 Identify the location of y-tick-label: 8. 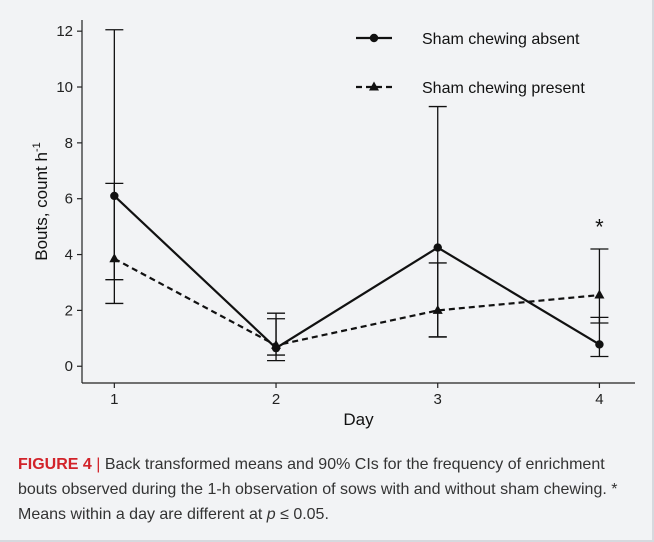
(69, 143).